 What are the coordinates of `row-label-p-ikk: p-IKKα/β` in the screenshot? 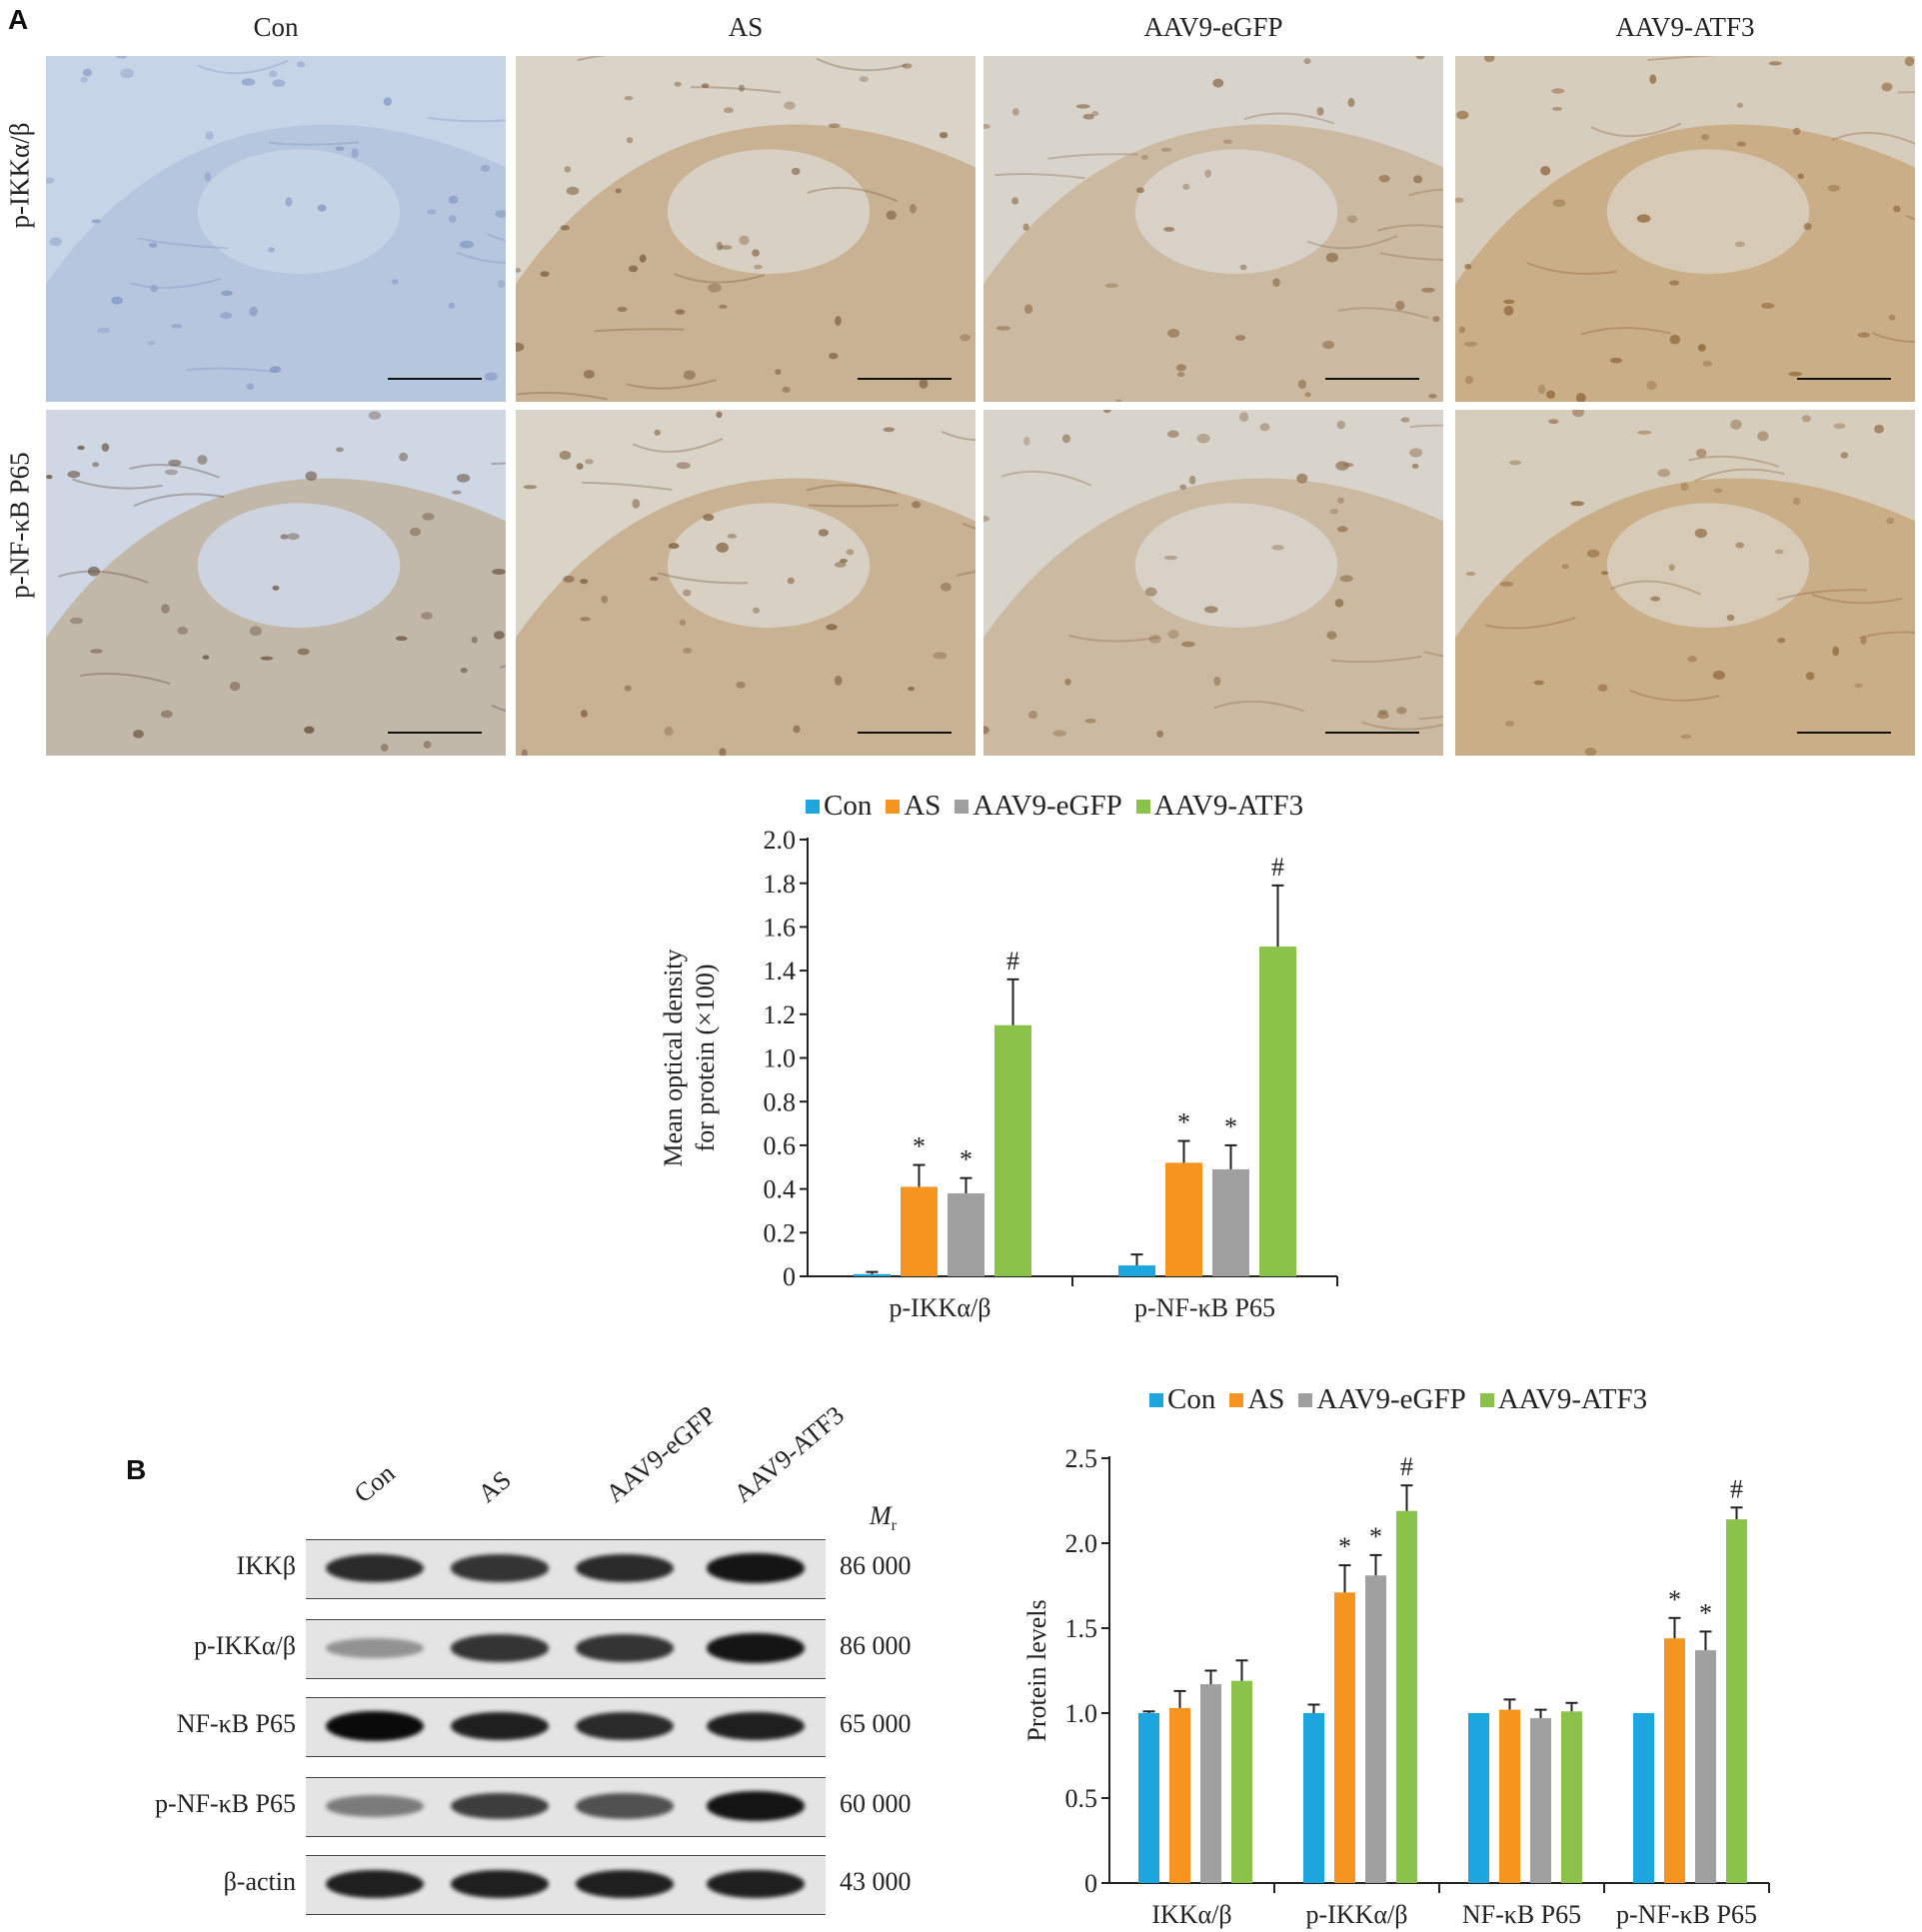 It's located at (19, 175).